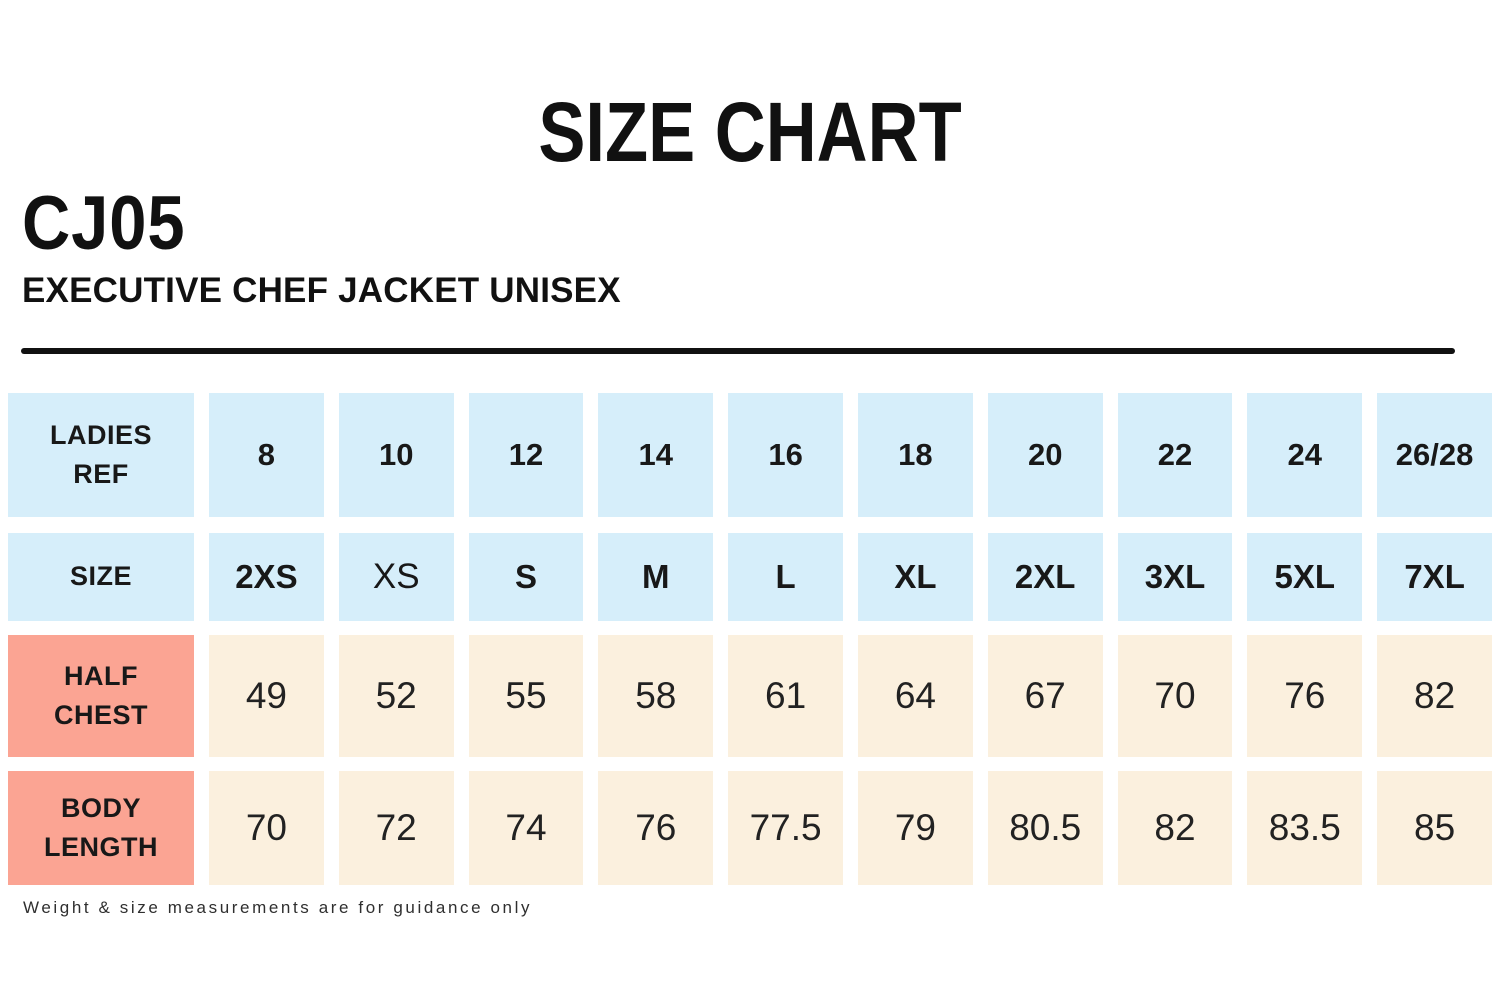 Image resolution: width=1500 pixels, height=1000 pixels. Describe the element at coordinates (101, 577) in the screenshot. I see `row-label-cell: SIZE` at that location.